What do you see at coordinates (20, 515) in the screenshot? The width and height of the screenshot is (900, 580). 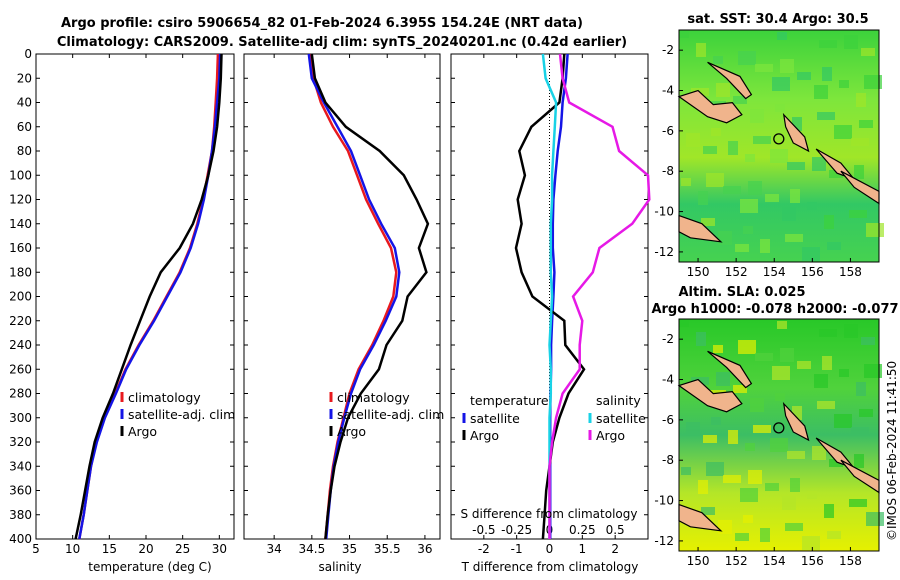 I see `y-tick-label: 380` at bounding box center [20, 515].